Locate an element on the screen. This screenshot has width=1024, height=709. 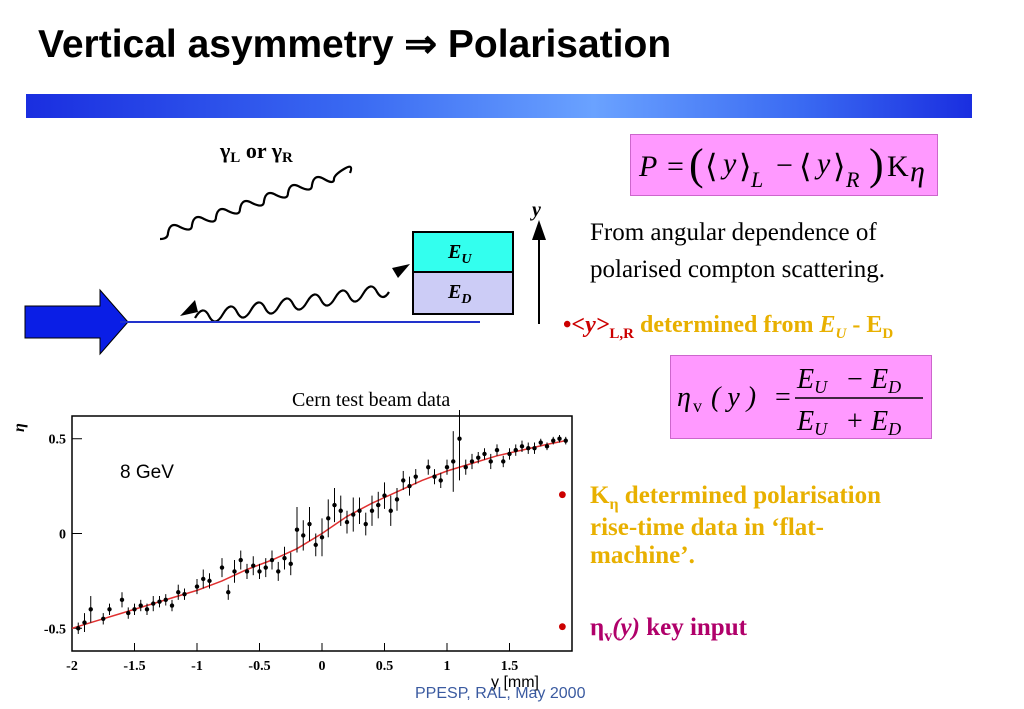
gamma-left: γ is located at coordinates (224, 150).